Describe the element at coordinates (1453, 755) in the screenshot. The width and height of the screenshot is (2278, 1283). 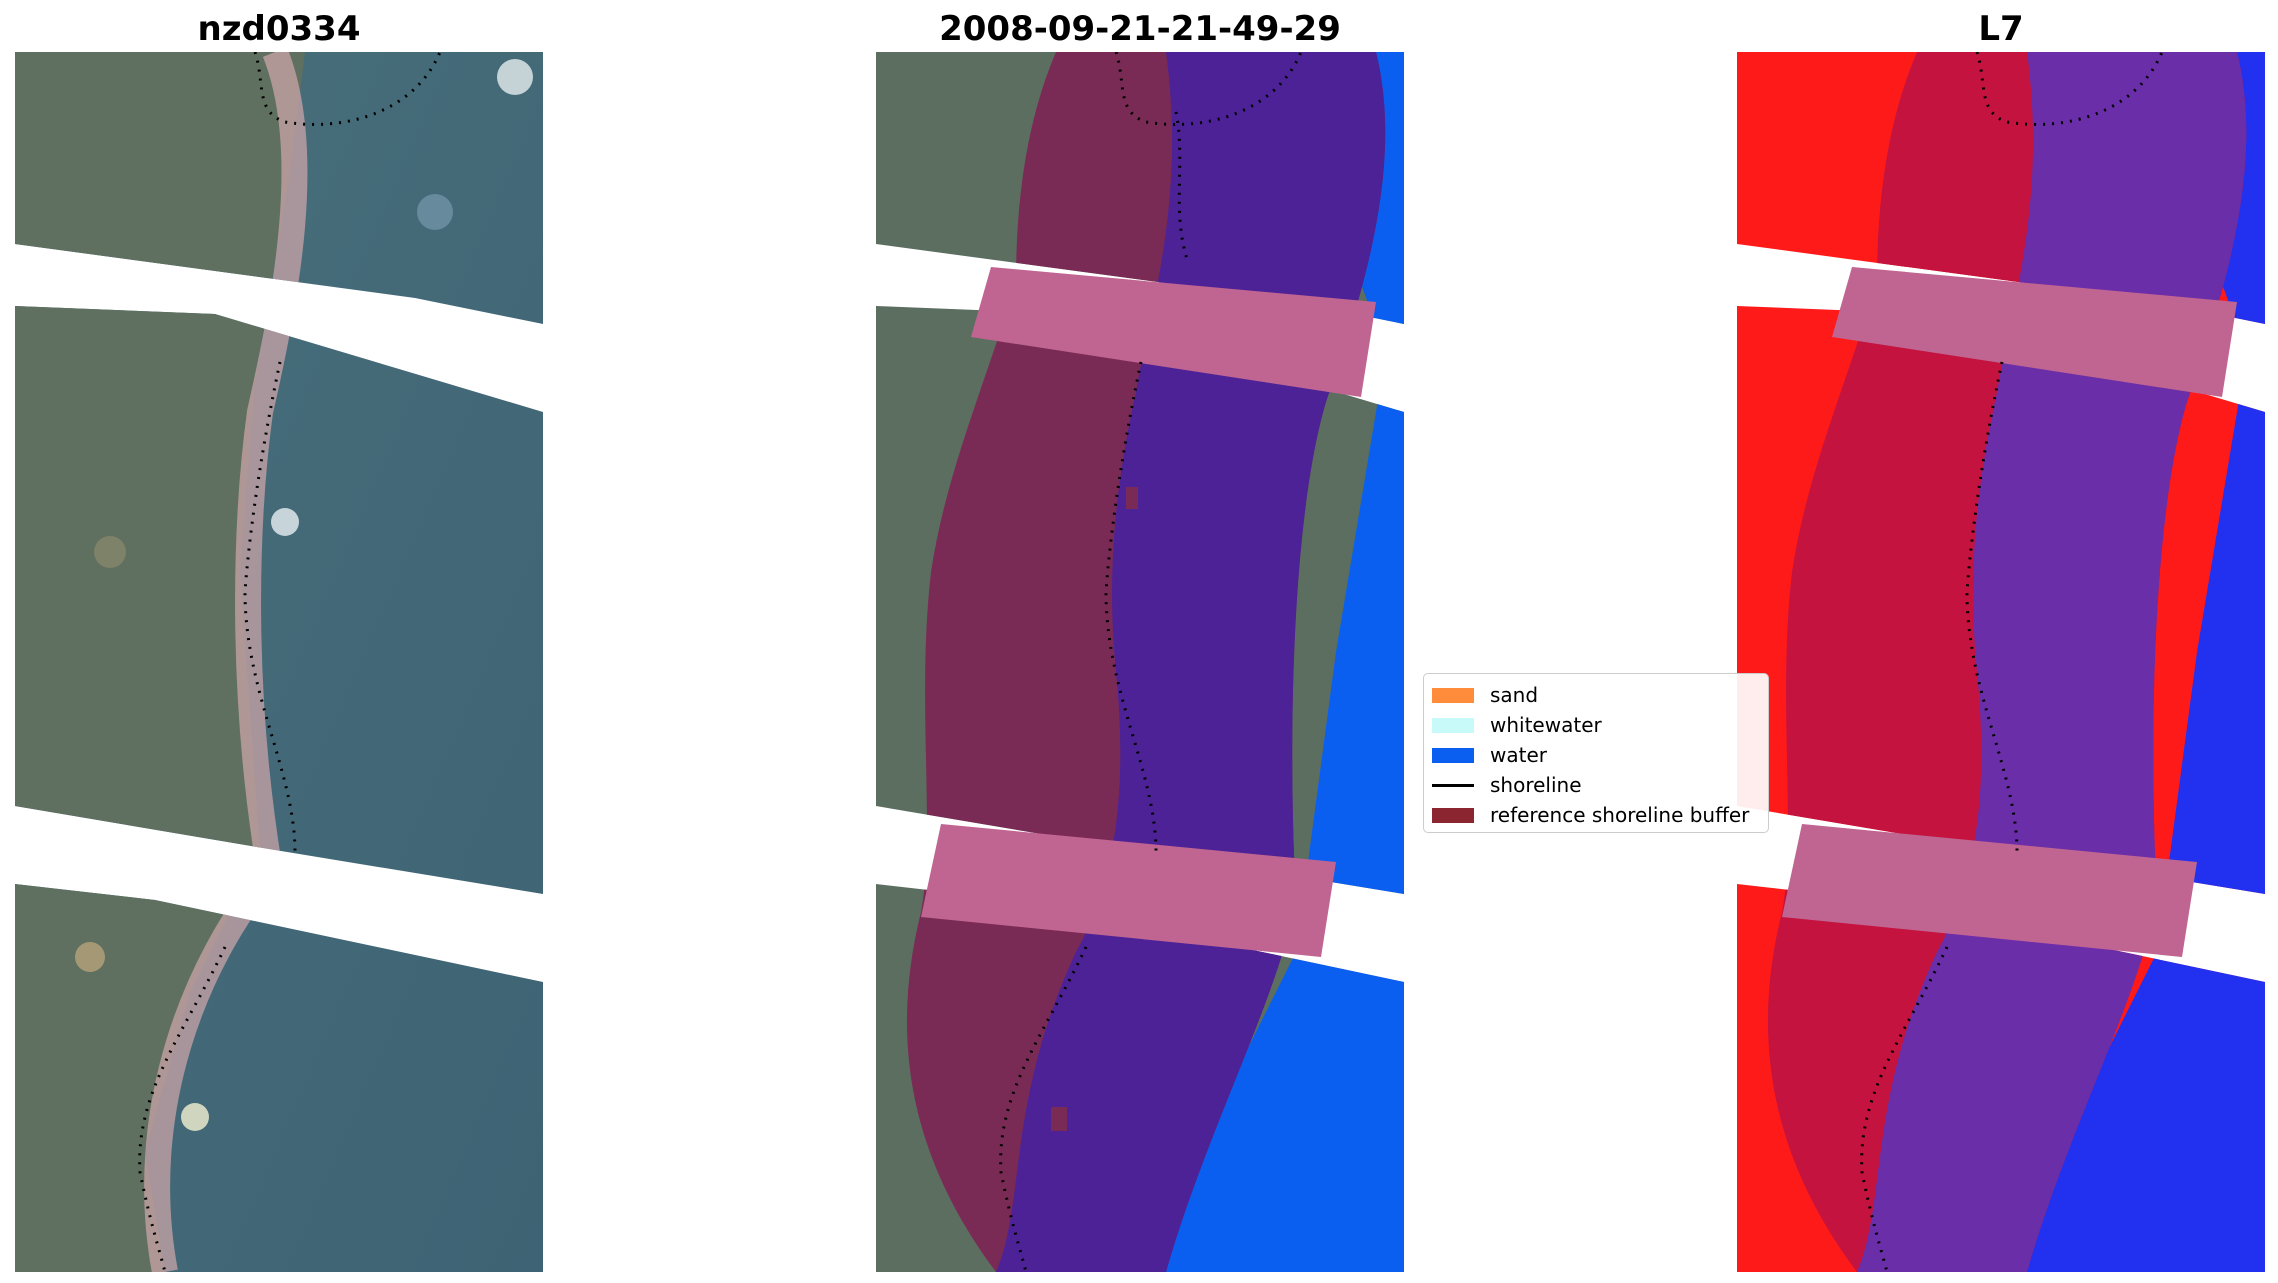
I see `water-swatch` at that location.